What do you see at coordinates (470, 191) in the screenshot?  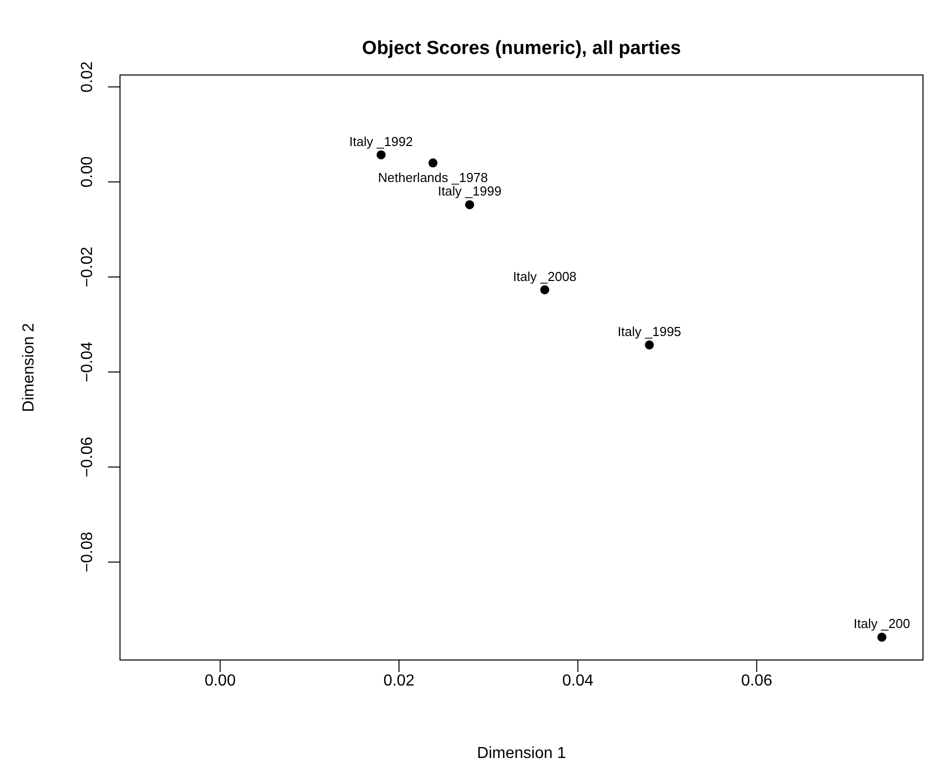 I see `annotation: Italy _1999` at bounding box center [470, 191].